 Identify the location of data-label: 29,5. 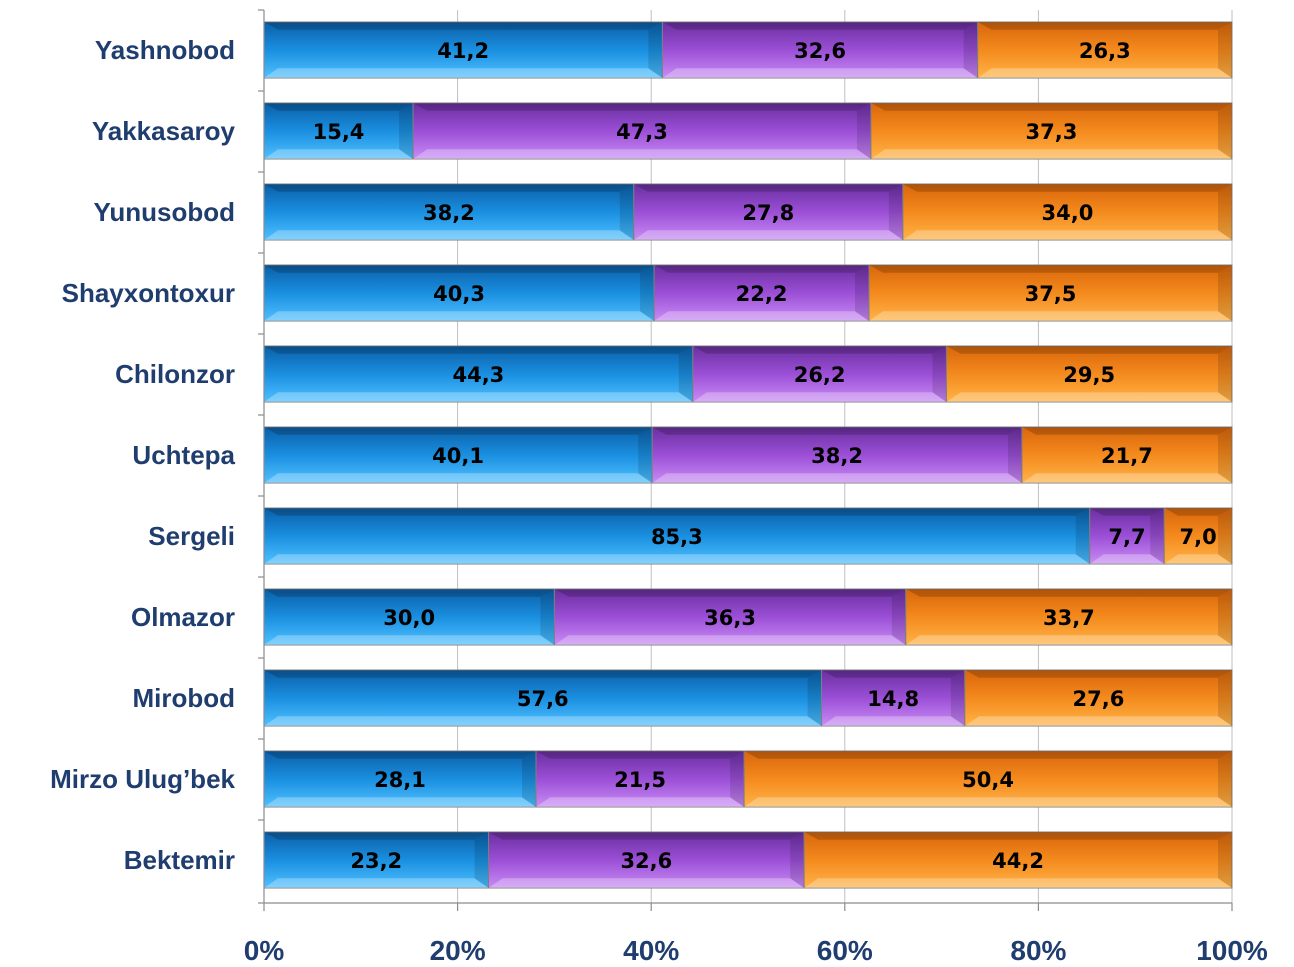
(1089, 375).